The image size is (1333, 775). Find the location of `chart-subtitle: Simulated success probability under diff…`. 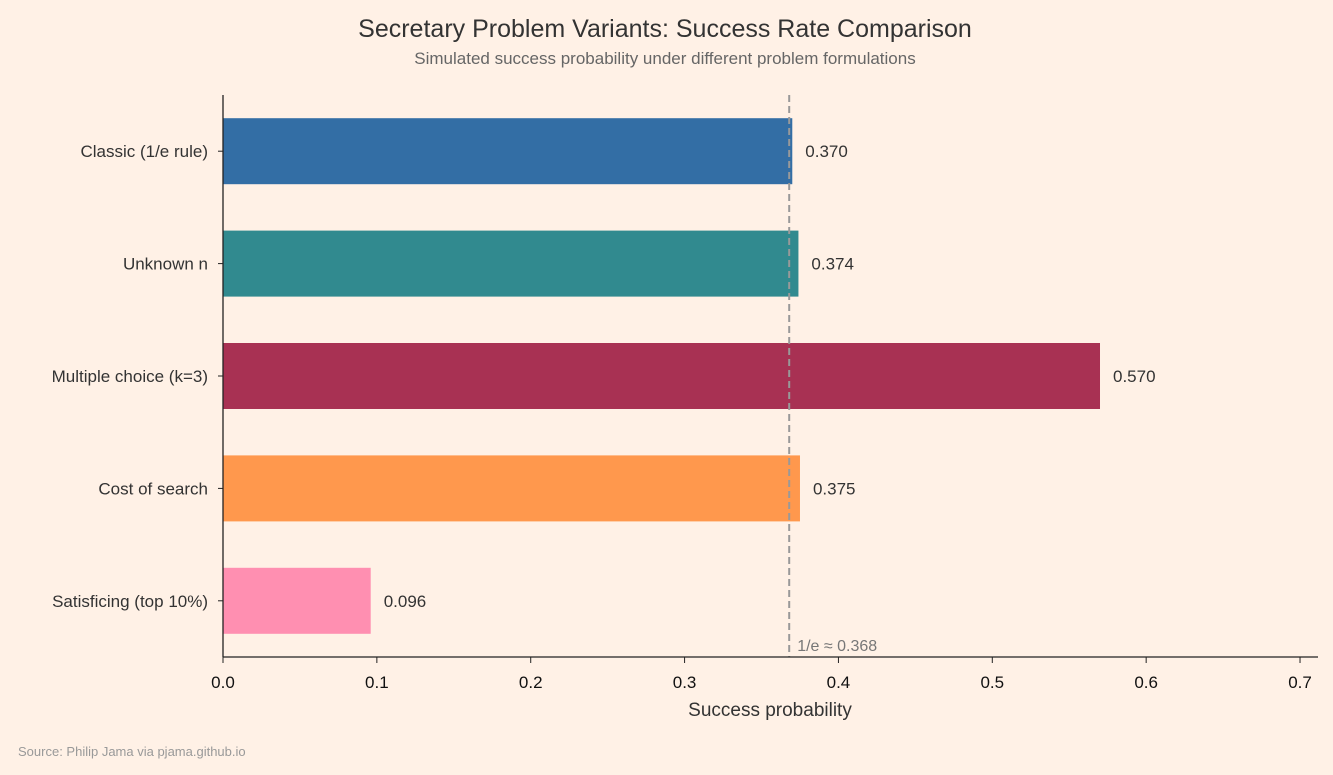

chart-subtitle: Simulated success probability under diff… is located at coordinates (664, 58).